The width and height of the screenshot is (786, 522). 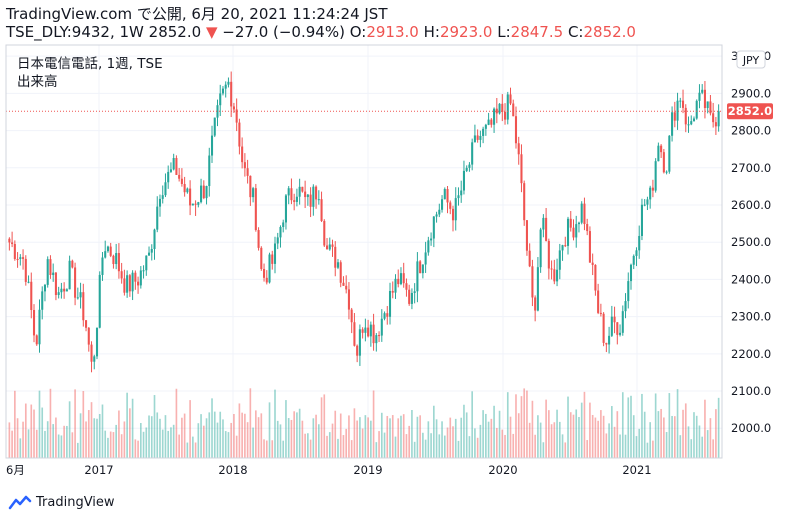 I want to click on y-tick-label: 2500.0, so click(x=751, y=242).